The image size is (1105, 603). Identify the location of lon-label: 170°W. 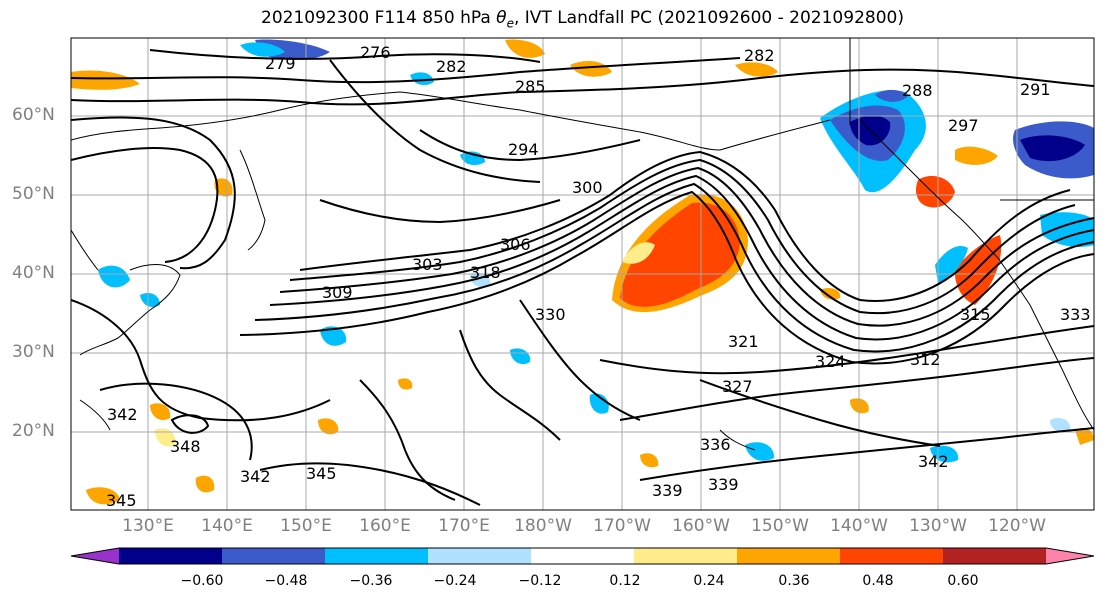
(622, 526).